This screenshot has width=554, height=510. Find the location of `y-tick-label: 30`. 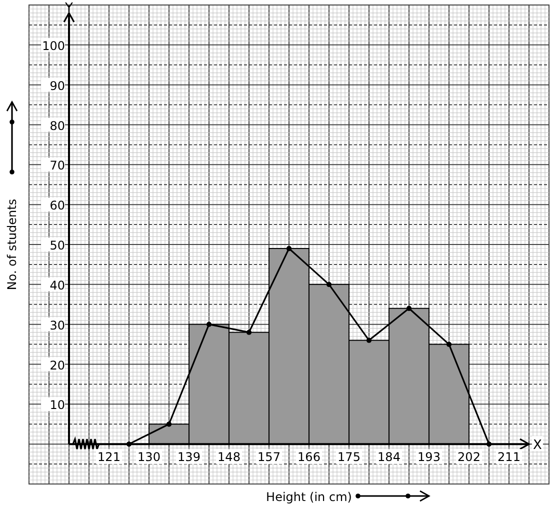

y-tick-label: 30 is located at coordinates (57, 325).